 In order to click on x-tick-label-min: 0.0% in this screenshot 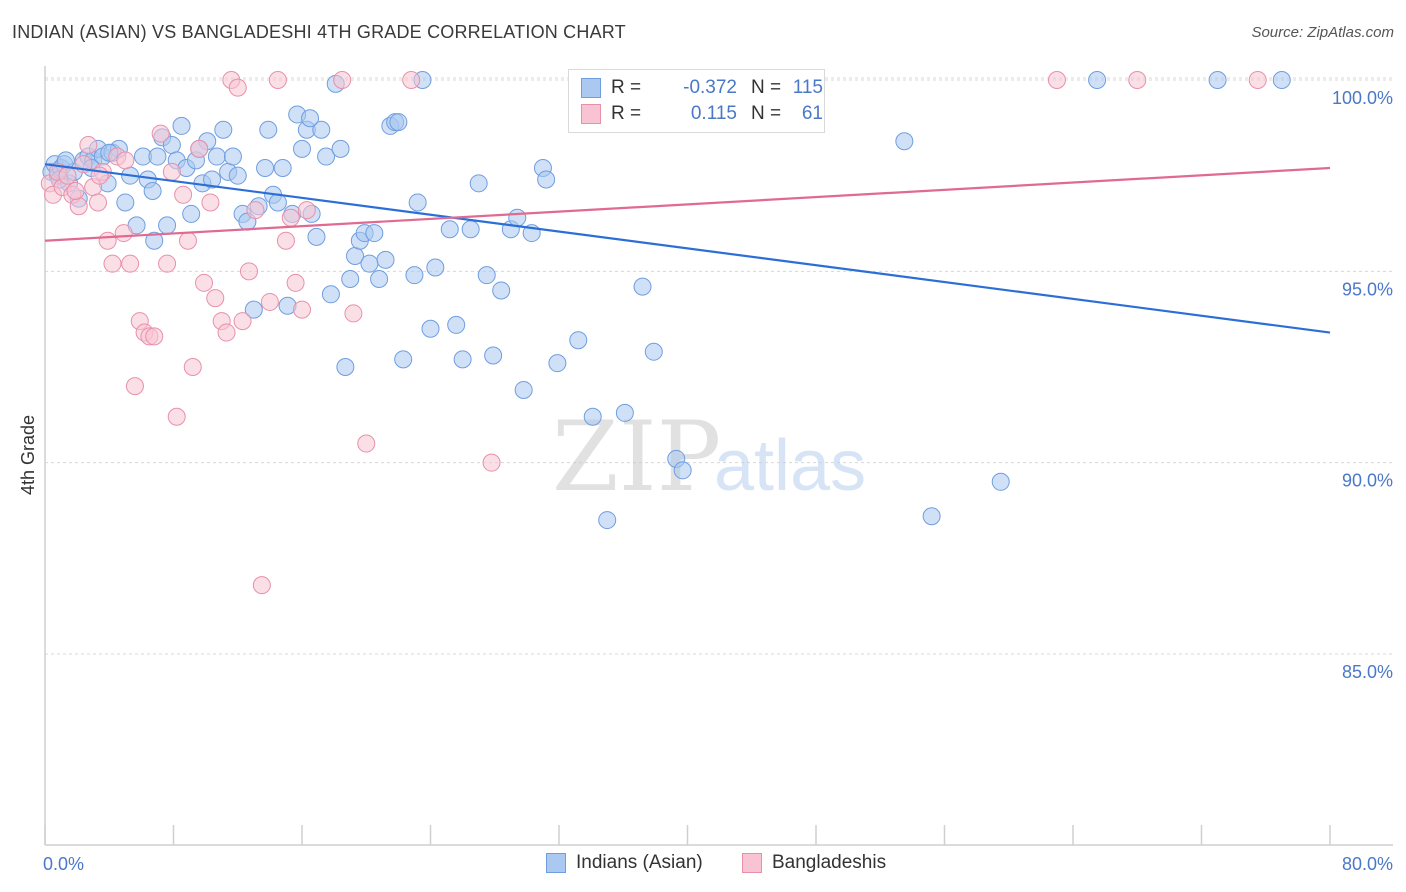, I will do `click(63, 864)`.